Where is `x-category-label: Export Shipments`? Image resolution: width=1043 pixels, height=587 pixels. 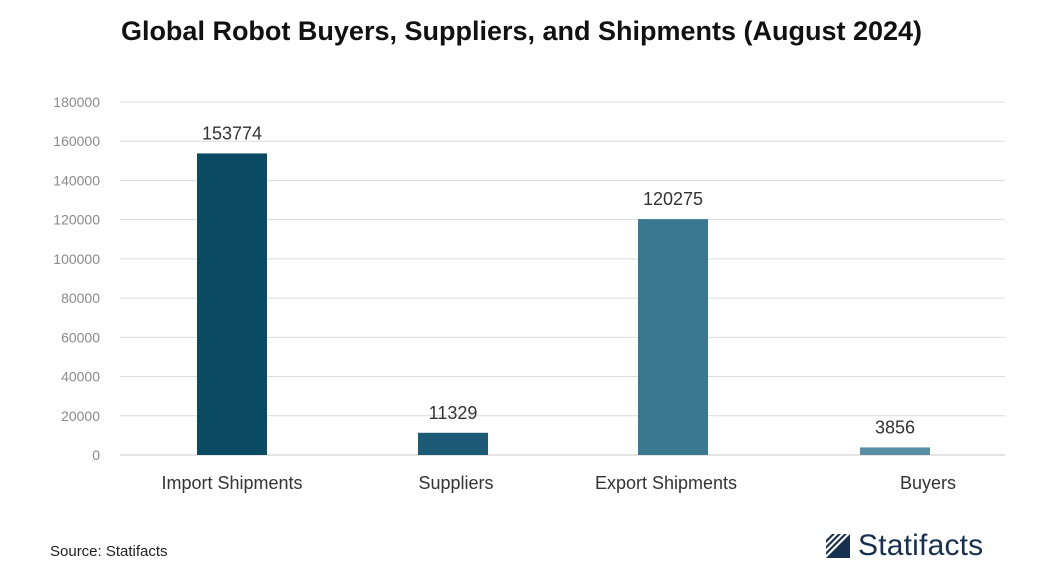
x-category-label: Export Shipments is located at coordinates (666, 483).